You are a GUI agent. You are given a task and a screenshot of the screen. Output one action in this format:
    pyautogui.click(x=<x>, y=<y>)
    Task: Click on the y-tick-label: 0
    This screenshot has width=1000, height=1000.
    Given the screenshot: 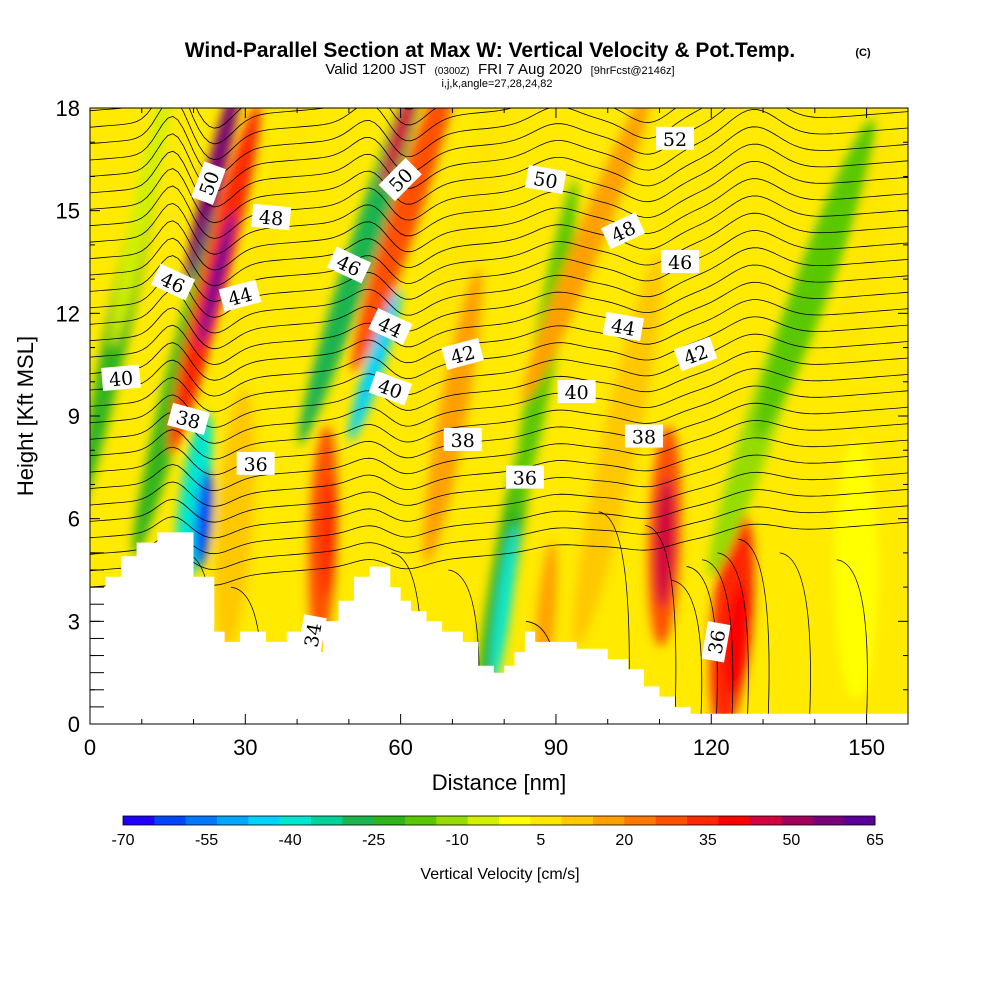 What is the action you would take?
    pyautogui.click(x=74, y=724)
    